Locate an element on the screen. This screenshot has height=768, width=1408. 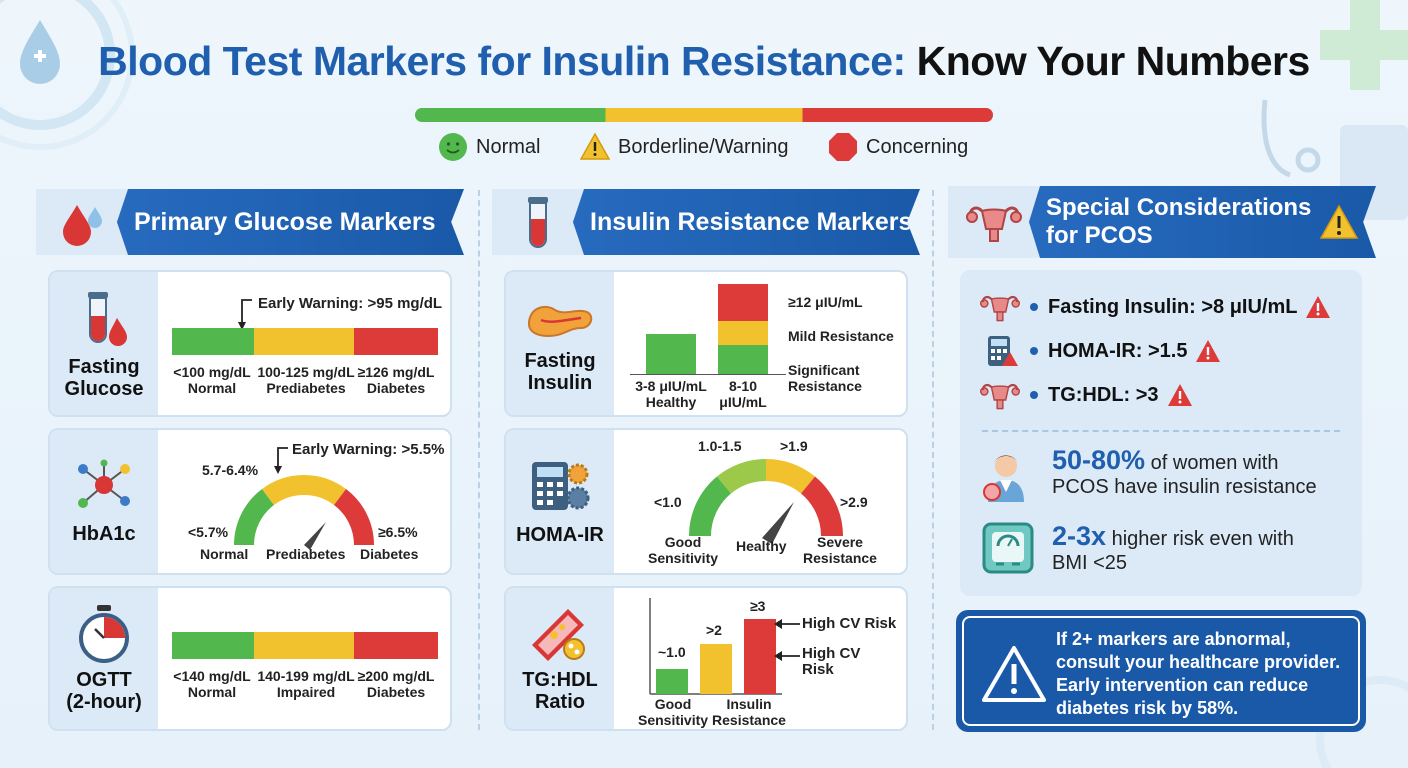
tghdl-bar-chart is located at coordinates (715, 646).